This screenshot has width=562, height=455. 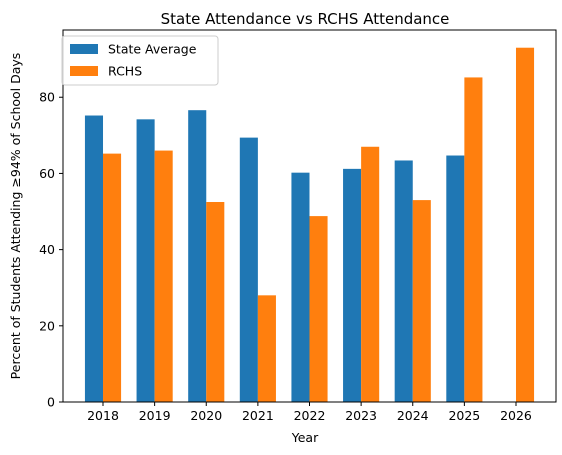 What do you see at coordinates (421, 301) in the screenshot?
I see `bar-rchs-2024` at bounding box center [421, 301].